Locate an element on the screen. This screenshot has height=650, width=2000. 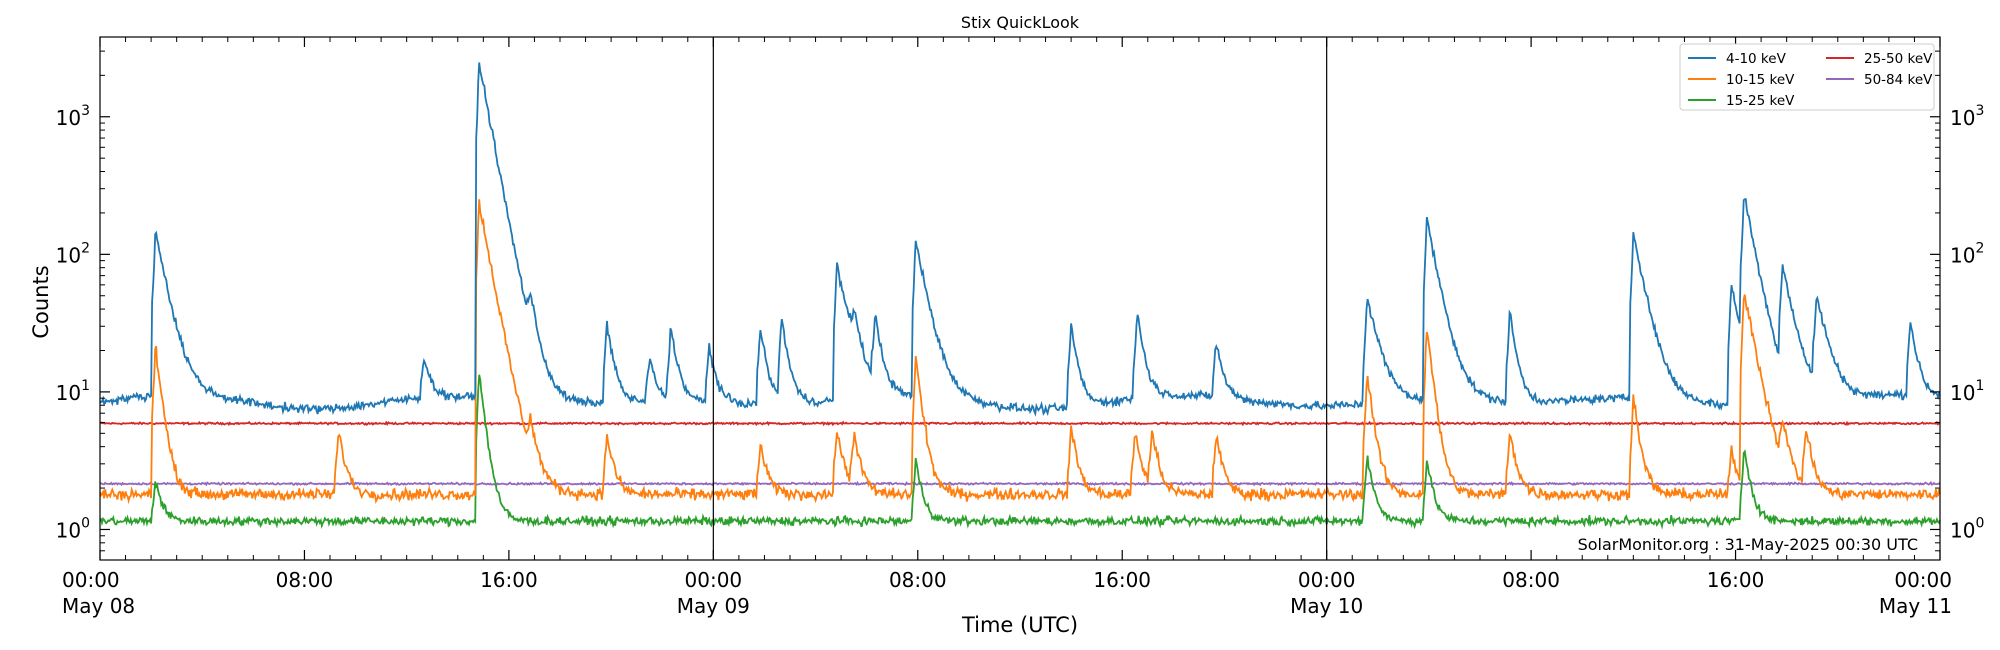
y-tick-label-right: 10³ is located at coordinates (1967, 116).